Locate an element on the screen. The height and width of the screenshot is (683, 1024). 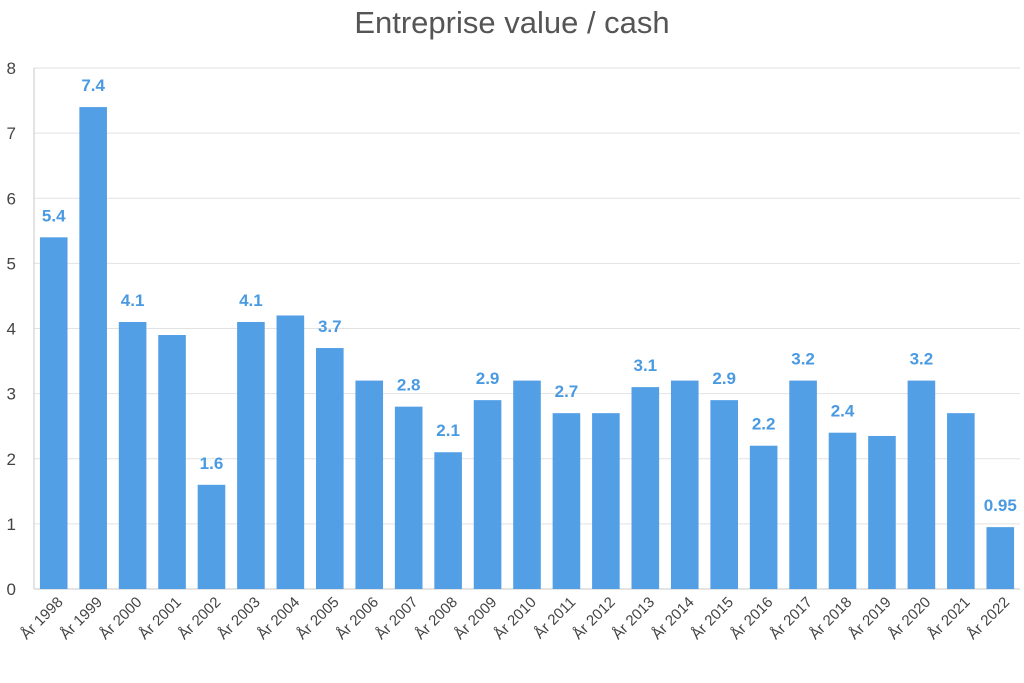
y-tick-label: 0 is located at coordinates (11, 589).